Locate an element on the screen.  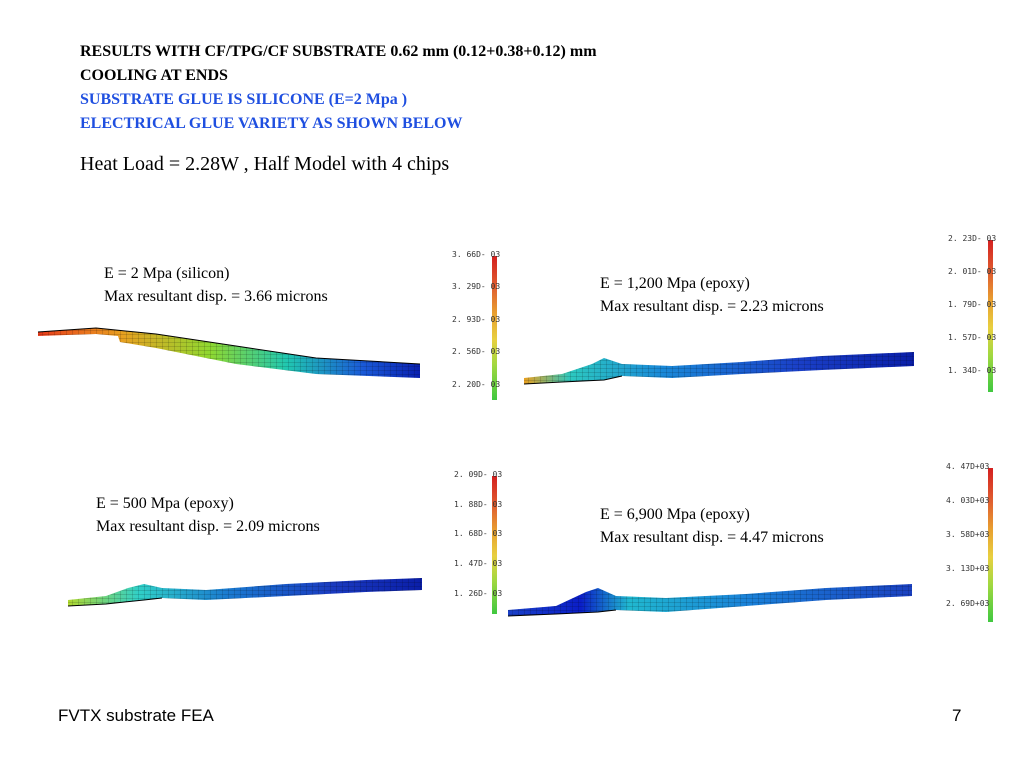
title-line-2: COOLING AT ENDS is located at coordinates (154, 75).